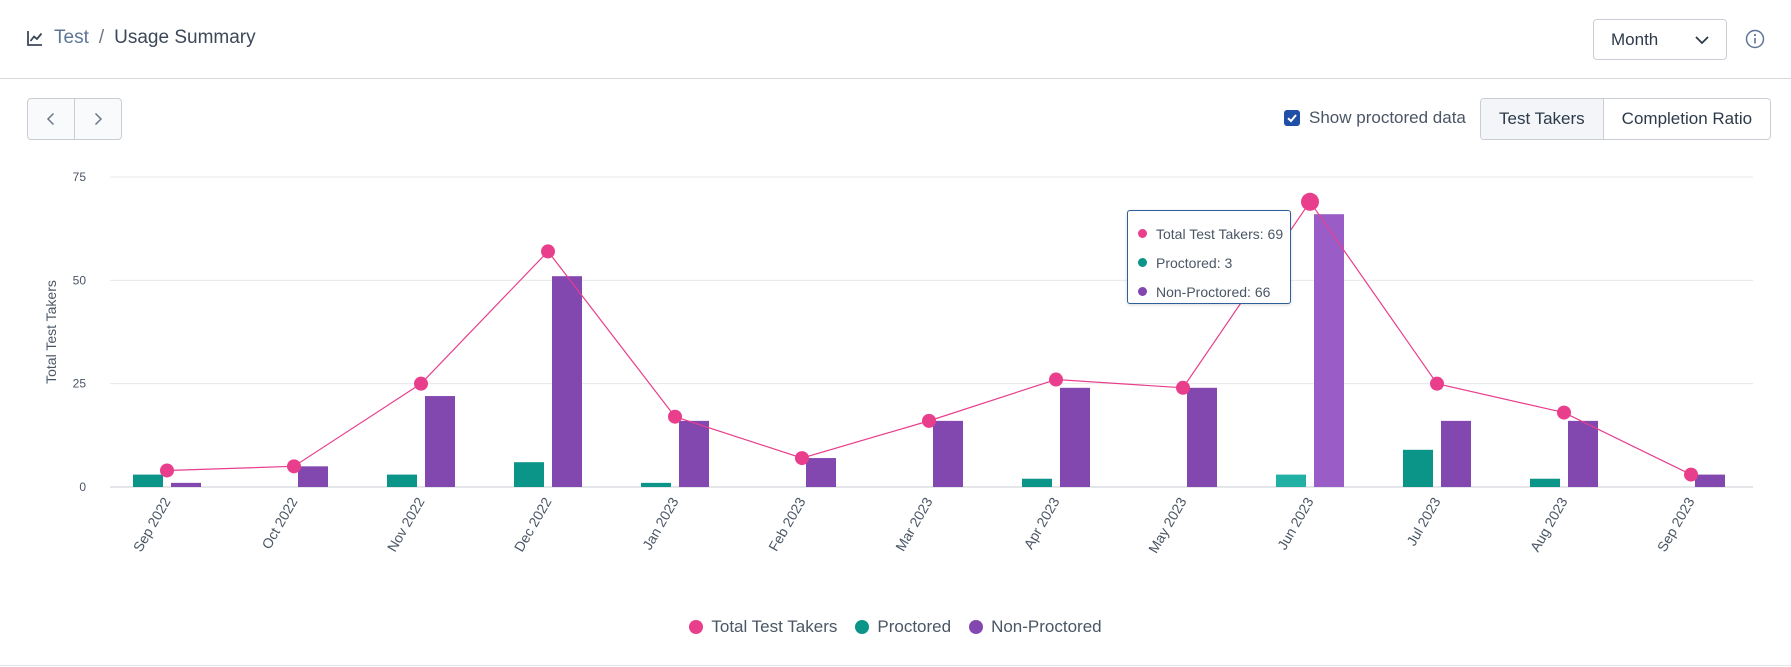 This screenshot has width=1791, height=667. What do you see at coordinates (660, 523) in the screenshot?
I see `x-tick-label-jan-2023: Jan 2023` at bounding box center [660, 523].